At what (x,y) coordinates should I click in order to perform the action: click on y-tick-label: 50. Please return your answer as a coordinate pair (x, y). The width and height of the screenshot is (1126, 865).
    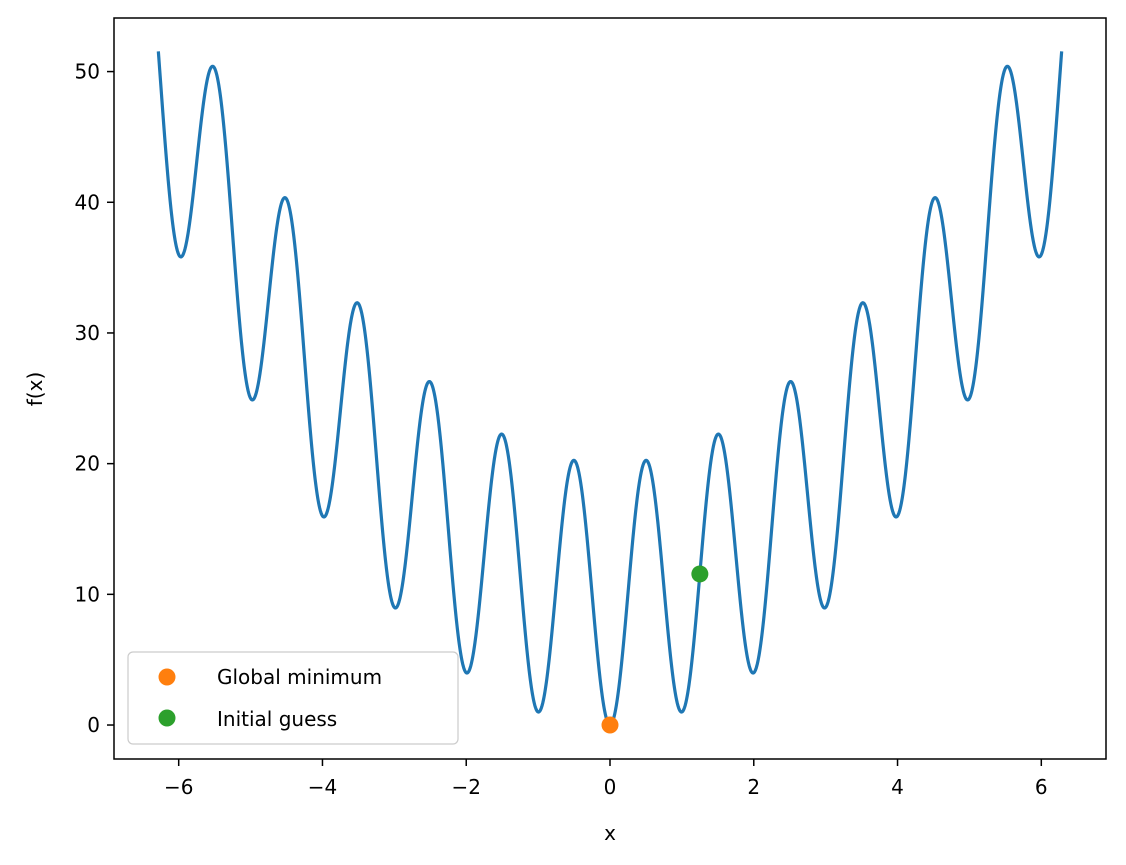
    Looking at the image, I should click on (87, 72).